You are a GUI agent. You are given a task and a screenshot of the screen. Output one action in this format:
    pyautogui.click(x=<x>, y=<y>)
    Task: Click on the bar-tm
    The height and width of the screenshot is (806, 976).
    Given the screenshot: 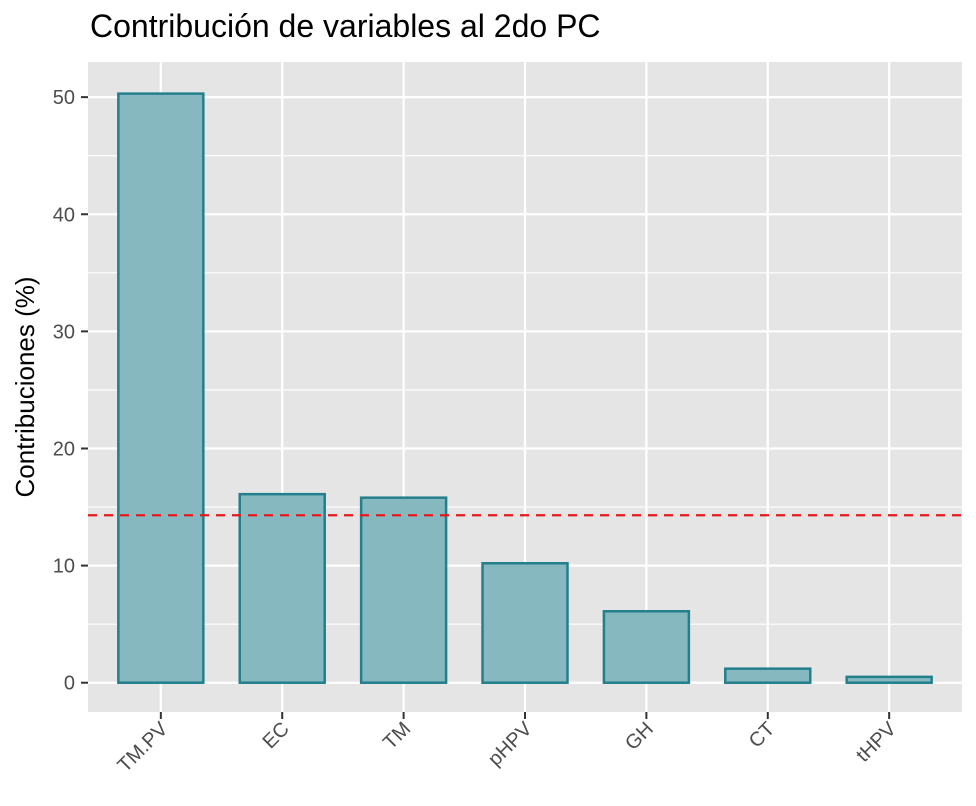 What is the action you would take?
    pyautogui.click(x=403, y=590)
    